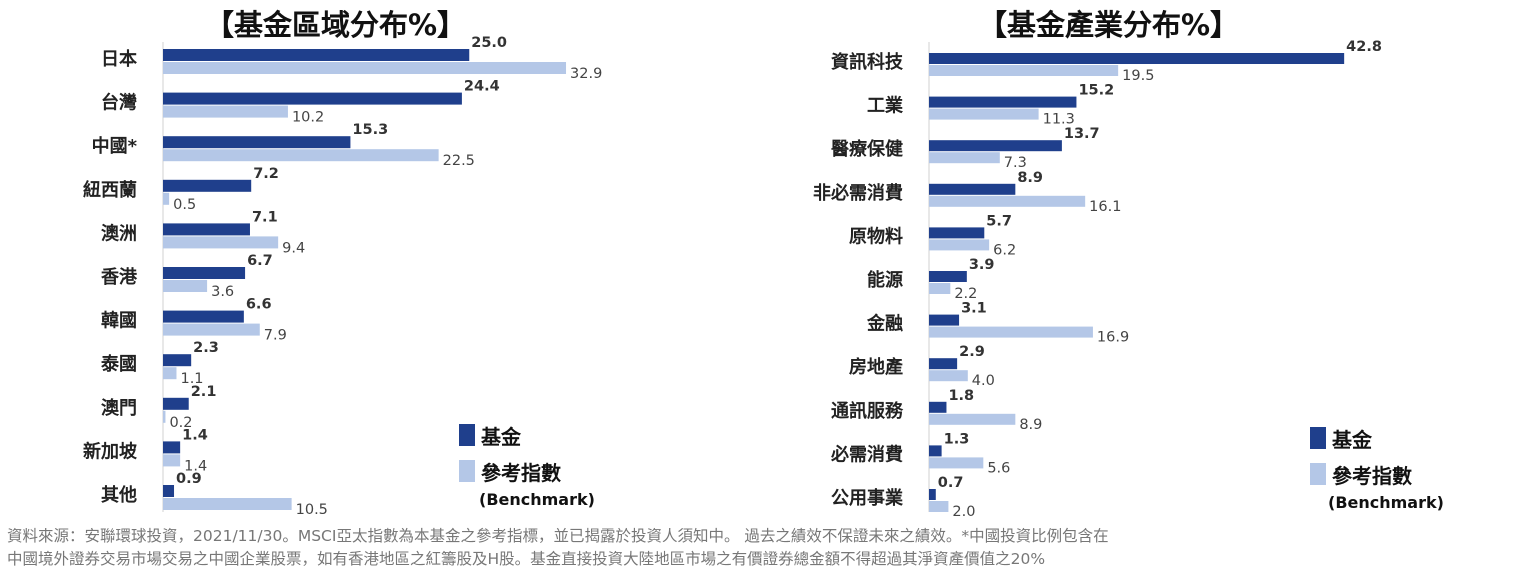 The width and height of the screenshot is (1519, 581). Describe the element at coordinates (191, 379) in the screenshot. I see `benchmark-value-label: 1.1` at that location.